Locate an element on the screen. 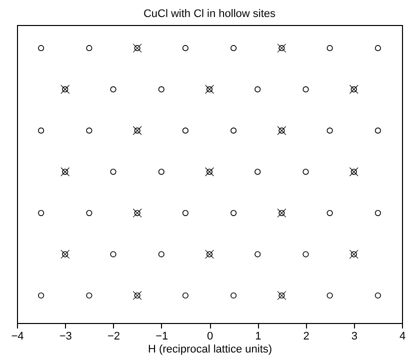 The height and width of the screenshot is (360, 415). x-tick-label: 1 is located at coordinates (258, 336).